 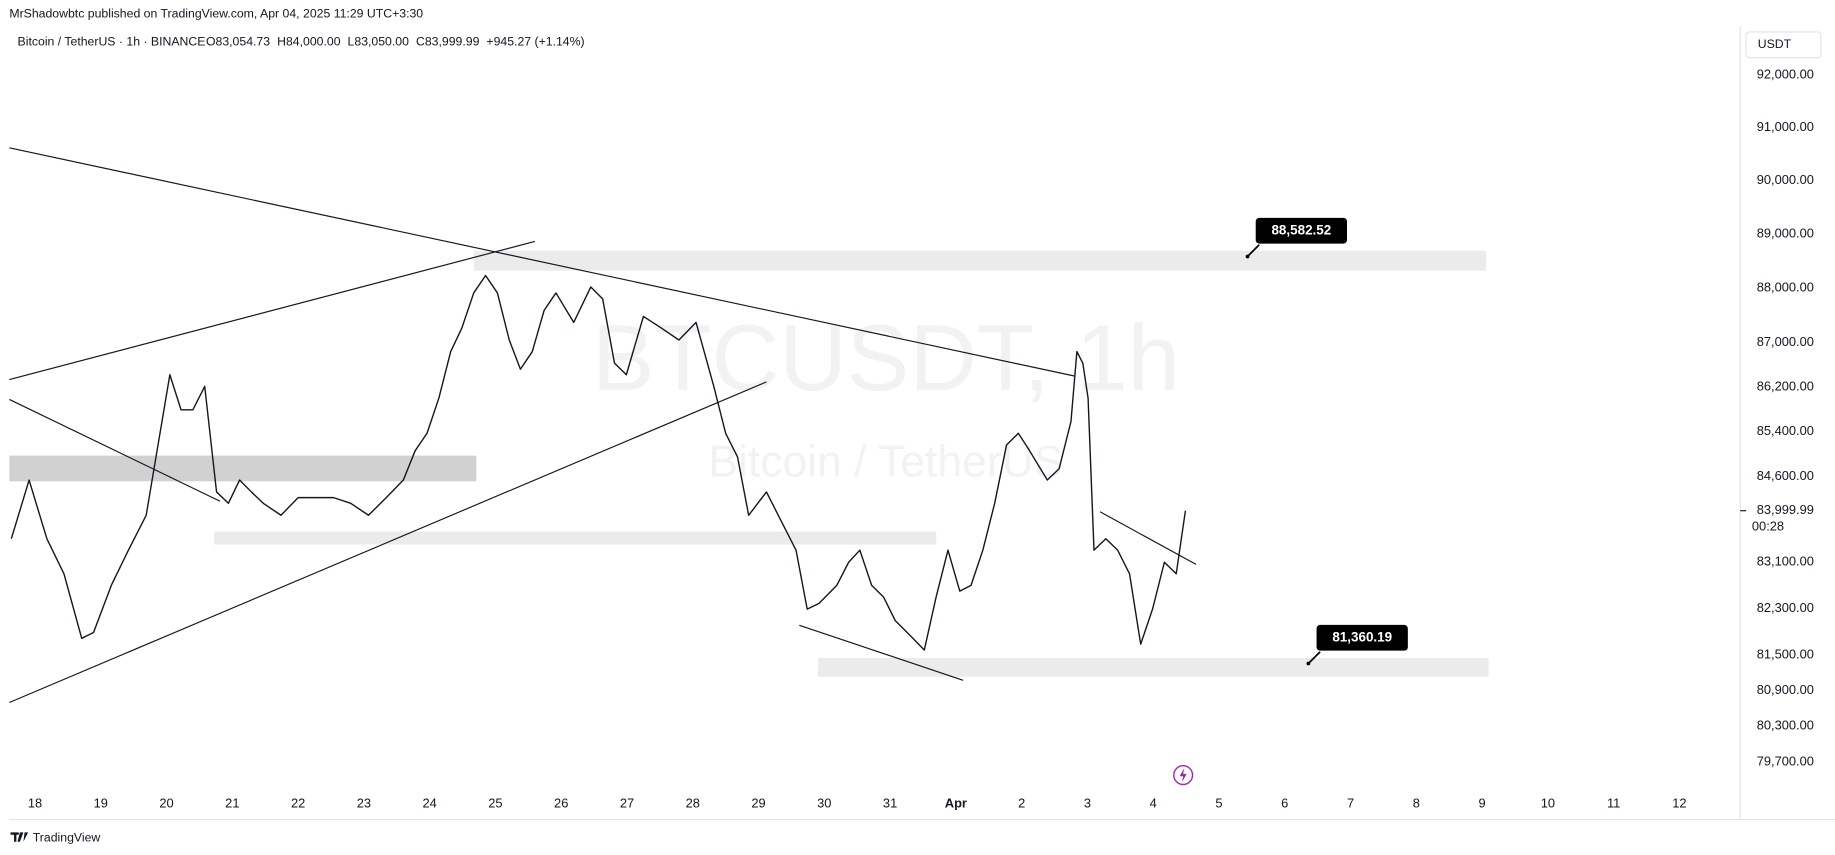 What do you see at coordinates (1775, 44) in the screenshot?
I see `currency-label: USDT` at bounding box center [1775, 44].